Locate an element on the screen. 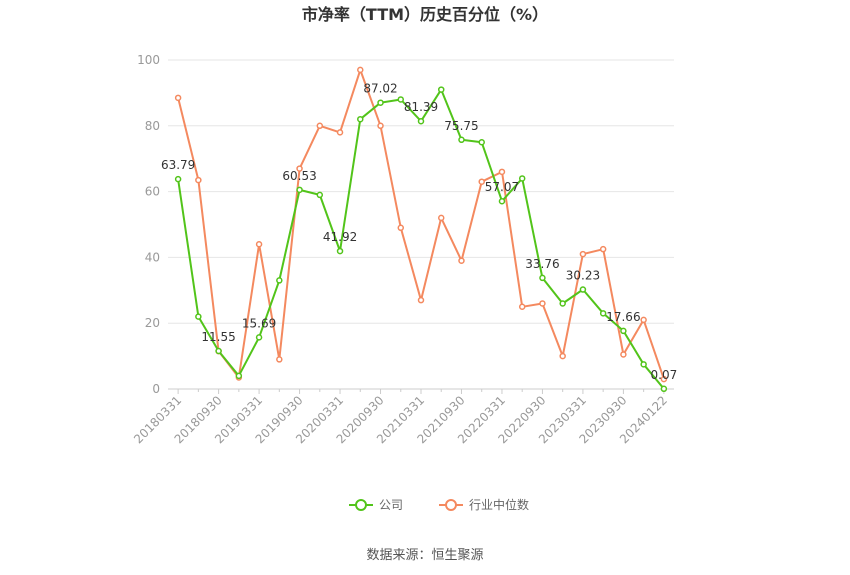 The height and width of the screenshot is (575, 850). data-label: 75.75 is located at coordinates (461, 126).